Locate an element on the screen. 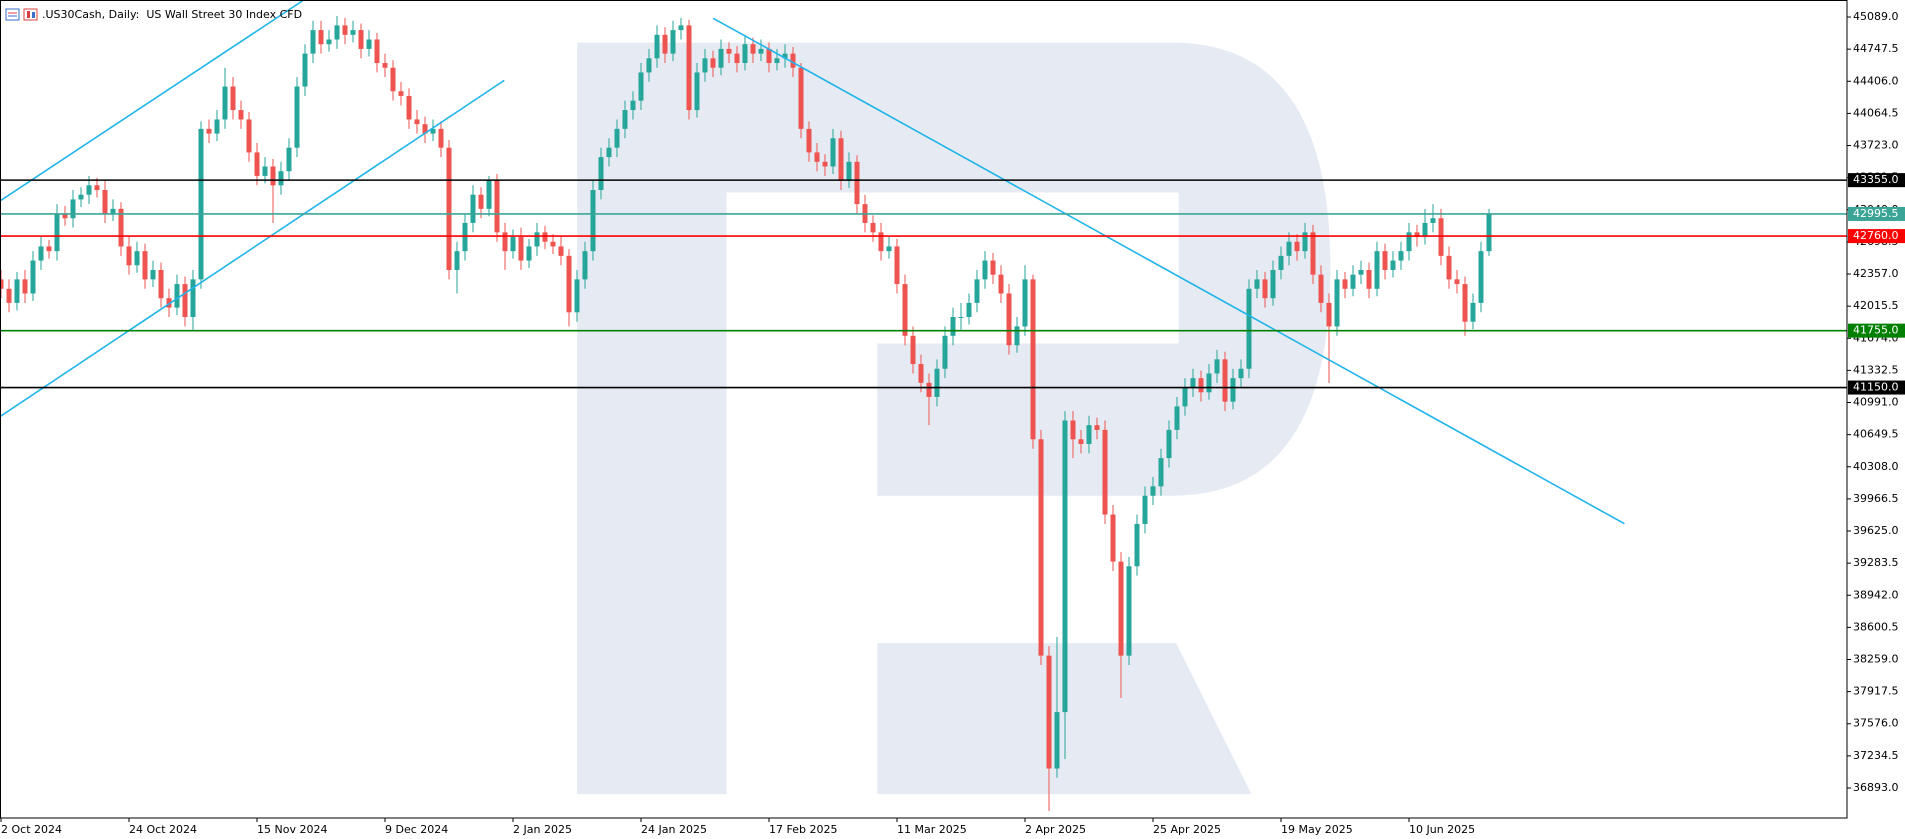  y-tick-label: 40308.0 is located at coordinates (1876, 466).